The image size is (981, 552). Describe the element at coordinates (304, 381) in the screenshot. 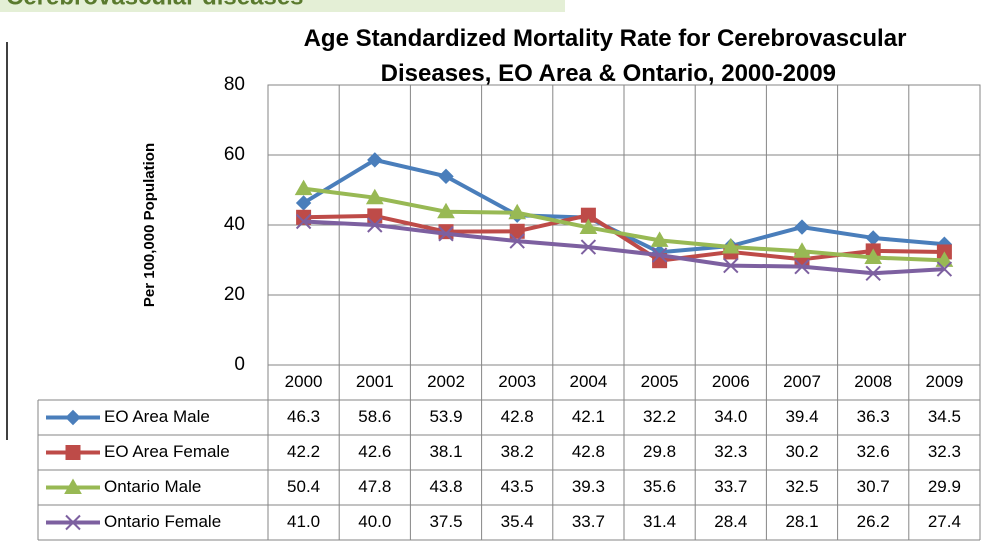

I see `x-tick-label: 2000` at that location.